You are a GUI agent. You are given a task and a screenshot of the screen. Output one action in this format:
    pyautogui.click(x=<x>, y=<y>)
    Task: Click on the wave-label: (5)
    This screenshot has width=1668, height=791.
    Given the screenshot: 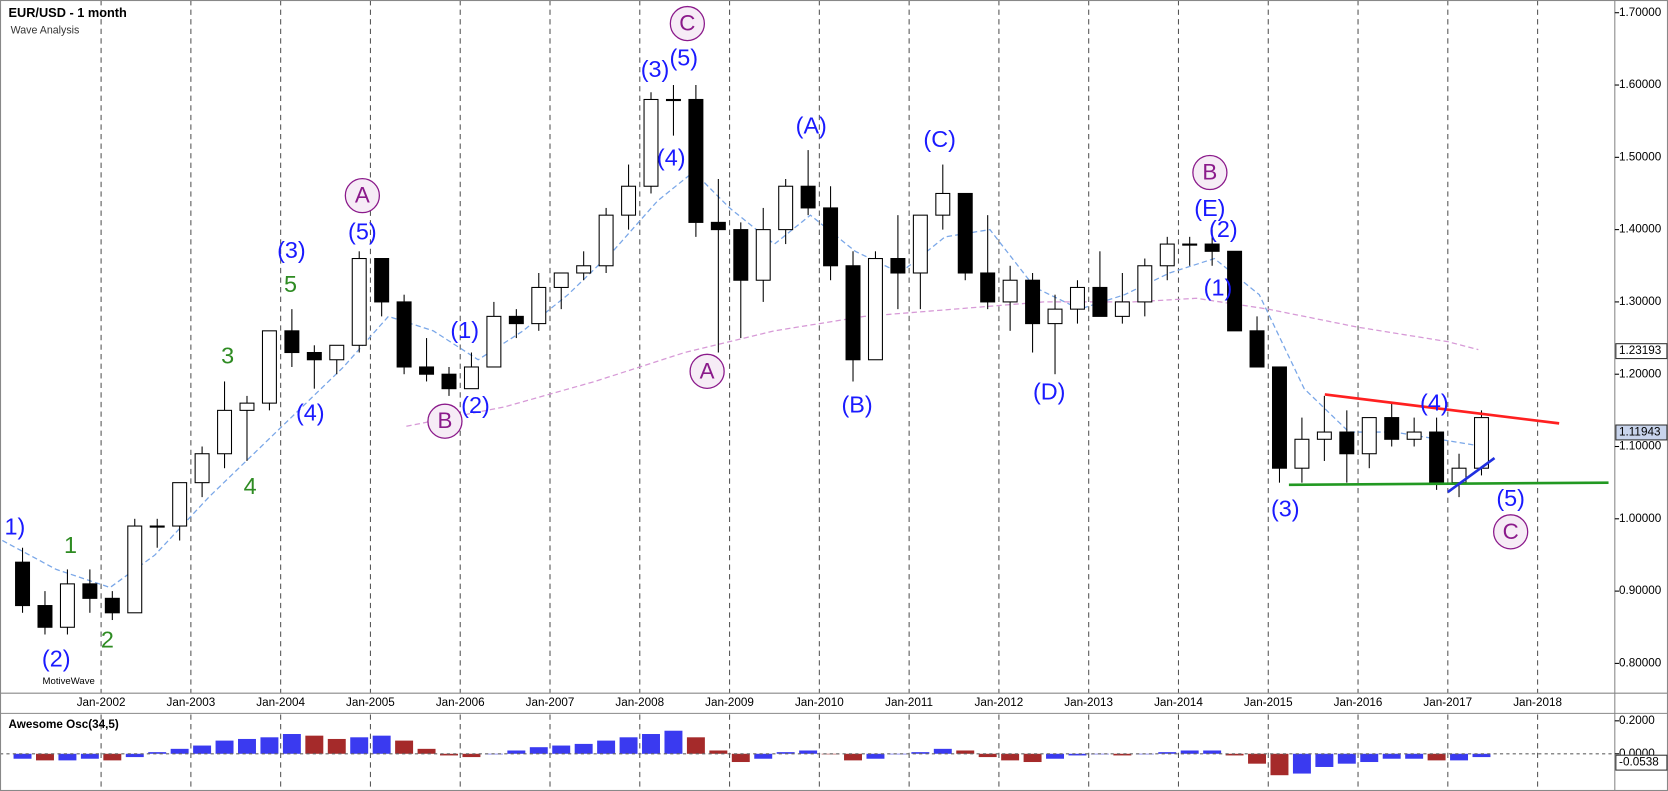 What is the action you would take?
    pyautogui.click(x=1510, y=498)
    